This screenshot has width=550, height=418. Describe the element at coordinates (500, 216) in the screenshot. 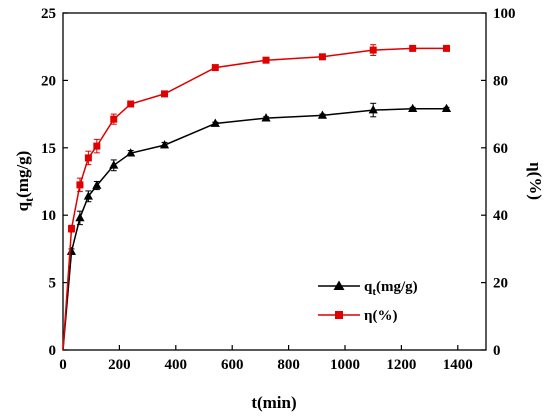

I see `y-right-tick-label: 40` at that location.